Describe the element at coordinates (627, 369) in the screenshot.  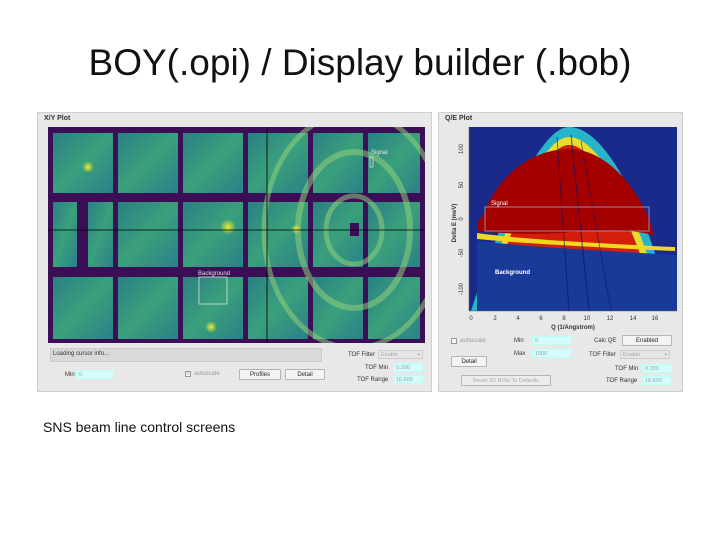
I see `qe-tof-min-label: TOF Min` at that location.